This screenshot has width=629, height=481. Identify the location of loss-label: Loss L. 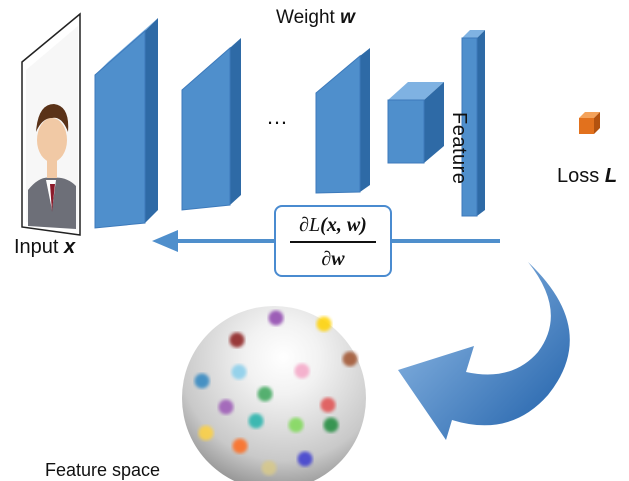
(587, 176).